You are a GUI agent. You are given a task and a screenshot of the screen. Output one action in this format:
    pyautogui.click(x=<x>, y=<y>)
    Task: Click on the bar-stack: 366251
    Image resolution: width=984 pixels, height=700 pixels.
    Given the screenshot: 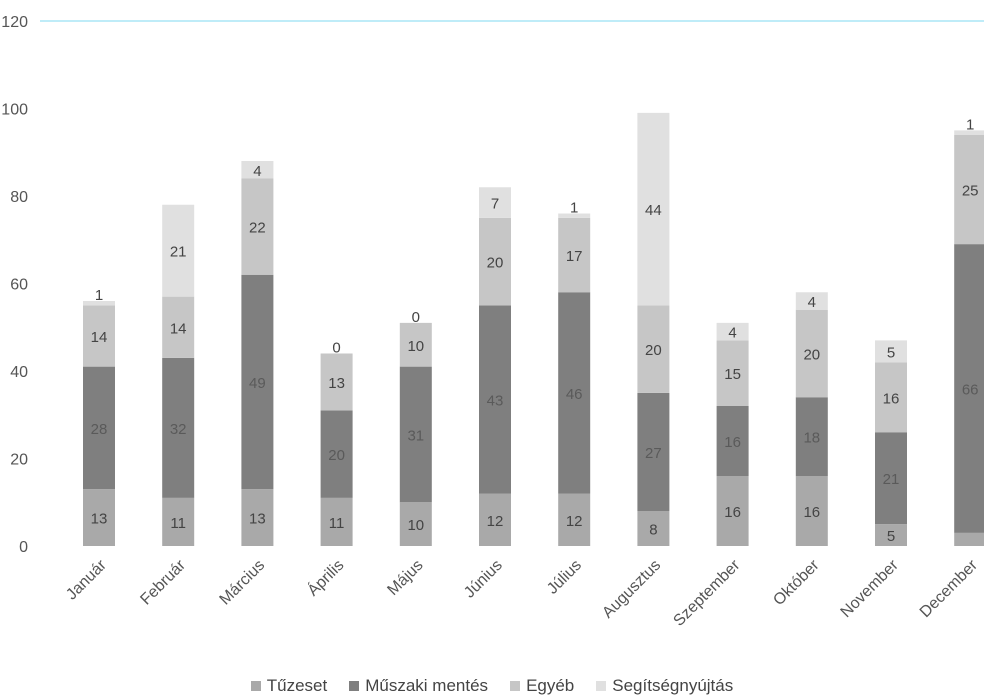 What is the action you would take?
    pyautogui.click(x=969, y=331)
    